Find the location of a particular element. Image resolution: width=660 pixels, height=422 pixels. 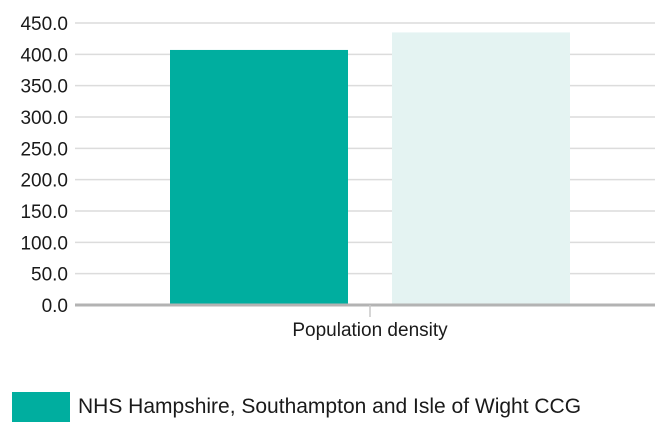

y-tick-label: 150.0 is located at coordinates (44, 212).